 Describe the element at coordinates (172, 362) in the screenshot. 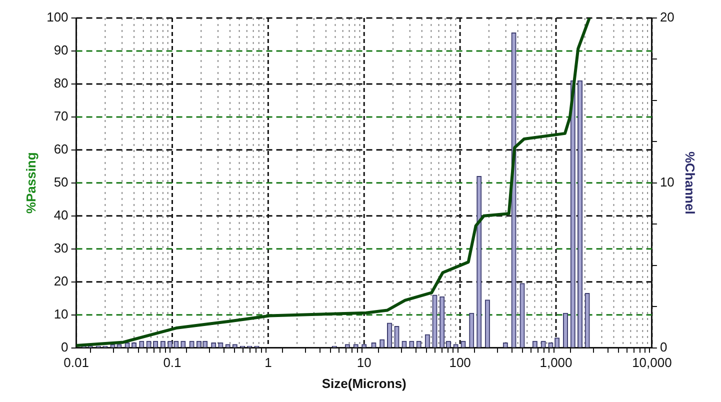

I see `x-tick-label: 0.1` at that location.